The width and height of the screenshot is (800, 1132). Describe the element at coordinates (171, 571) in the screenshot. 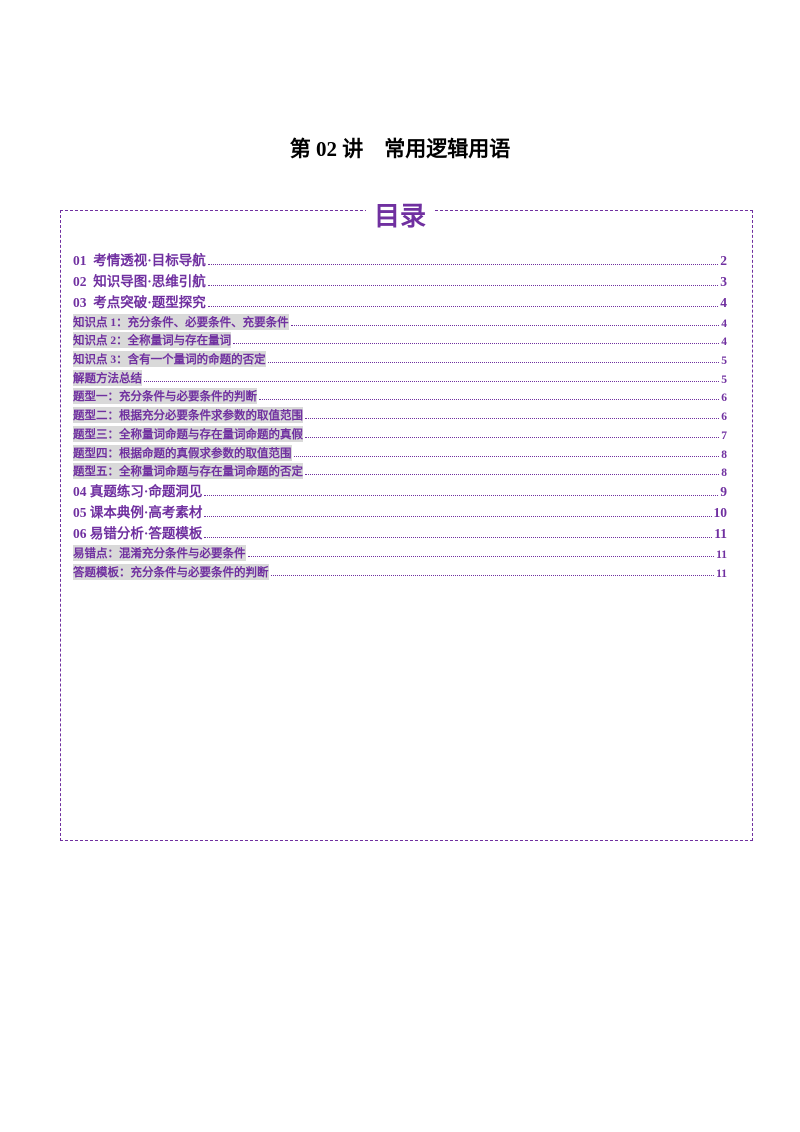

I see `entry-text: 答题模板：充分条件与必要条件的判断` at that location.